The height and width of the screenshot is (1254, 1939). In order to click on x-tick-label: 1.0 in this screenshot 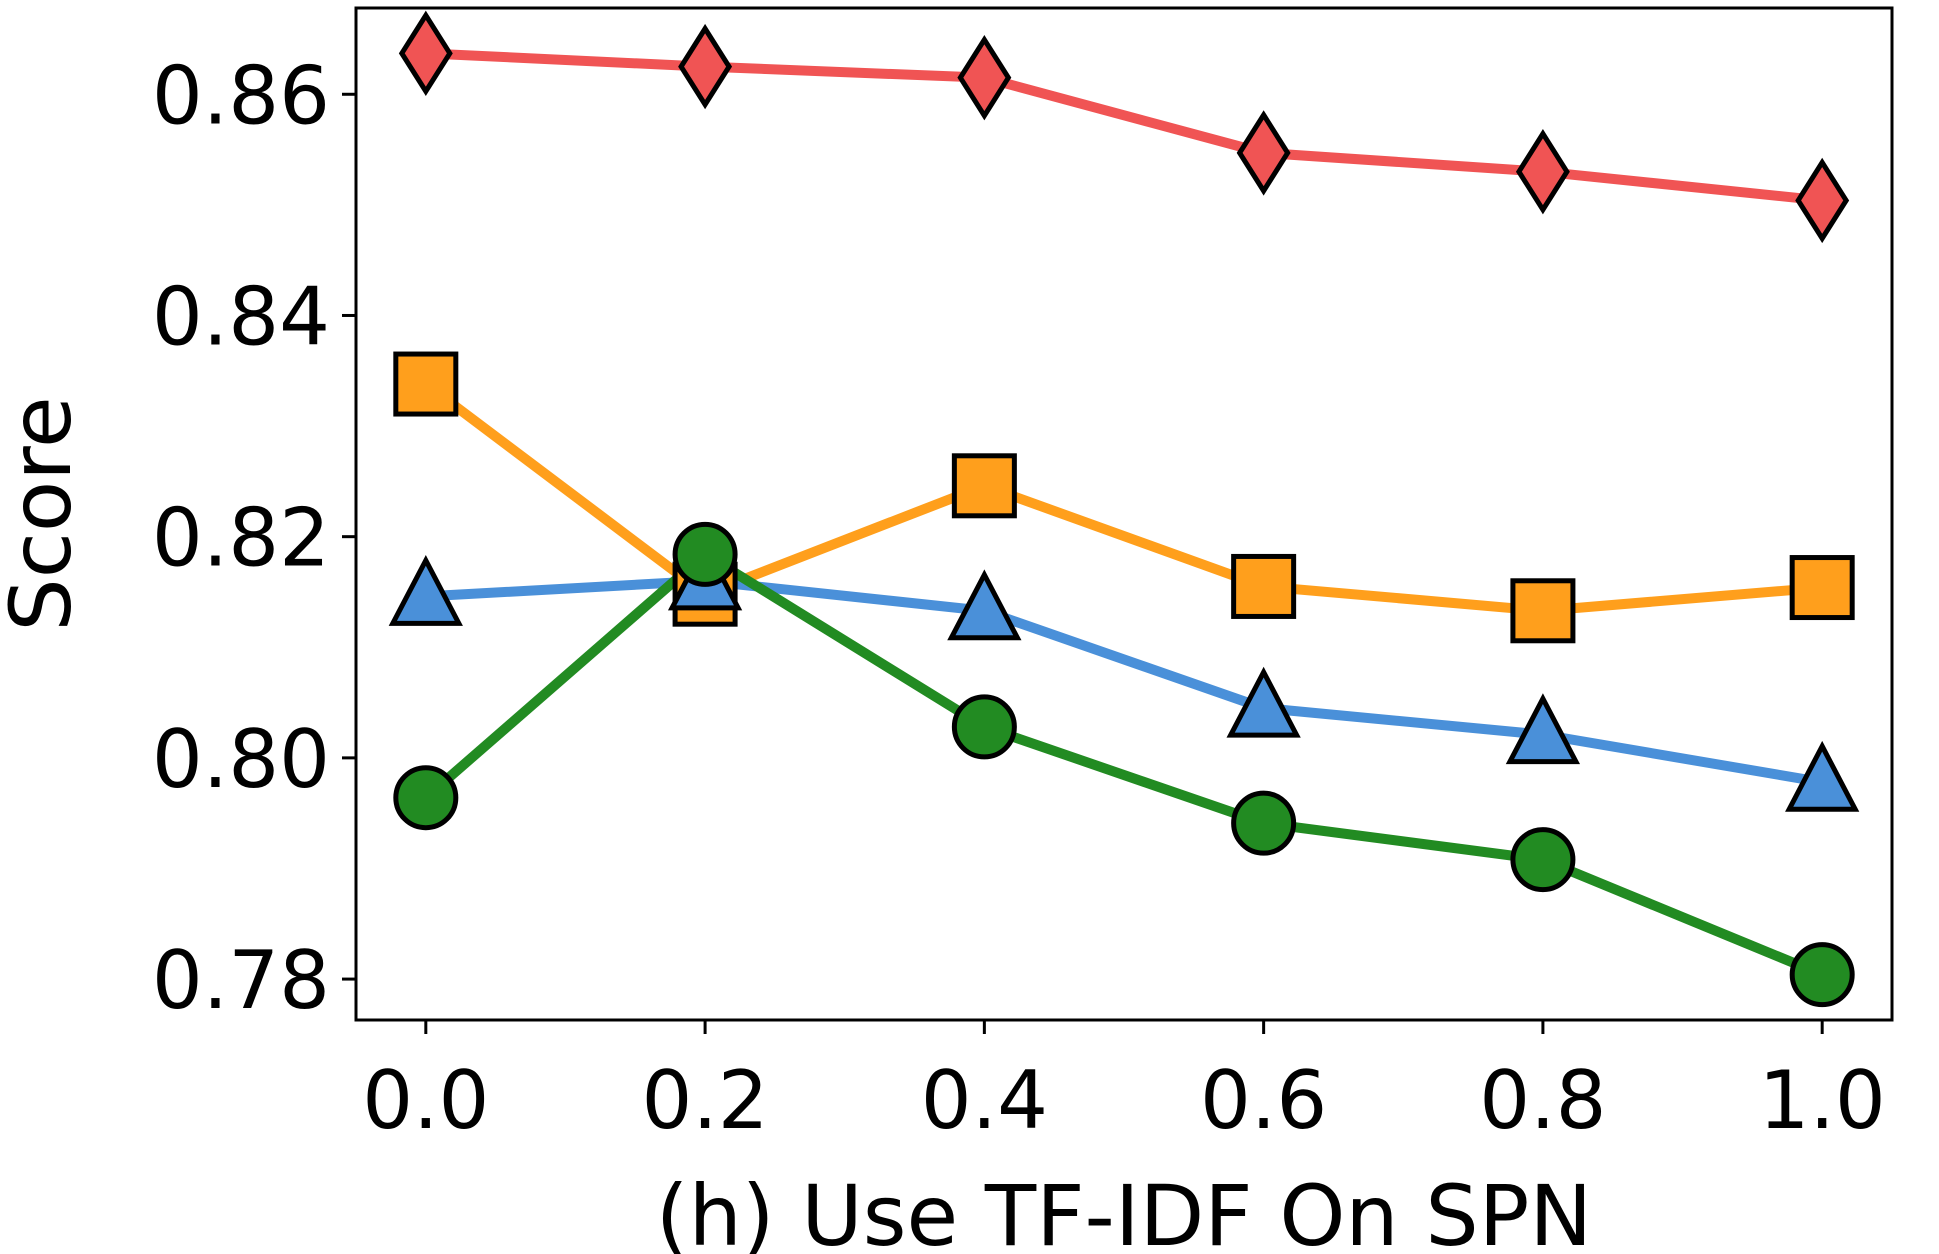, I will do `click(1822, 1100)`.